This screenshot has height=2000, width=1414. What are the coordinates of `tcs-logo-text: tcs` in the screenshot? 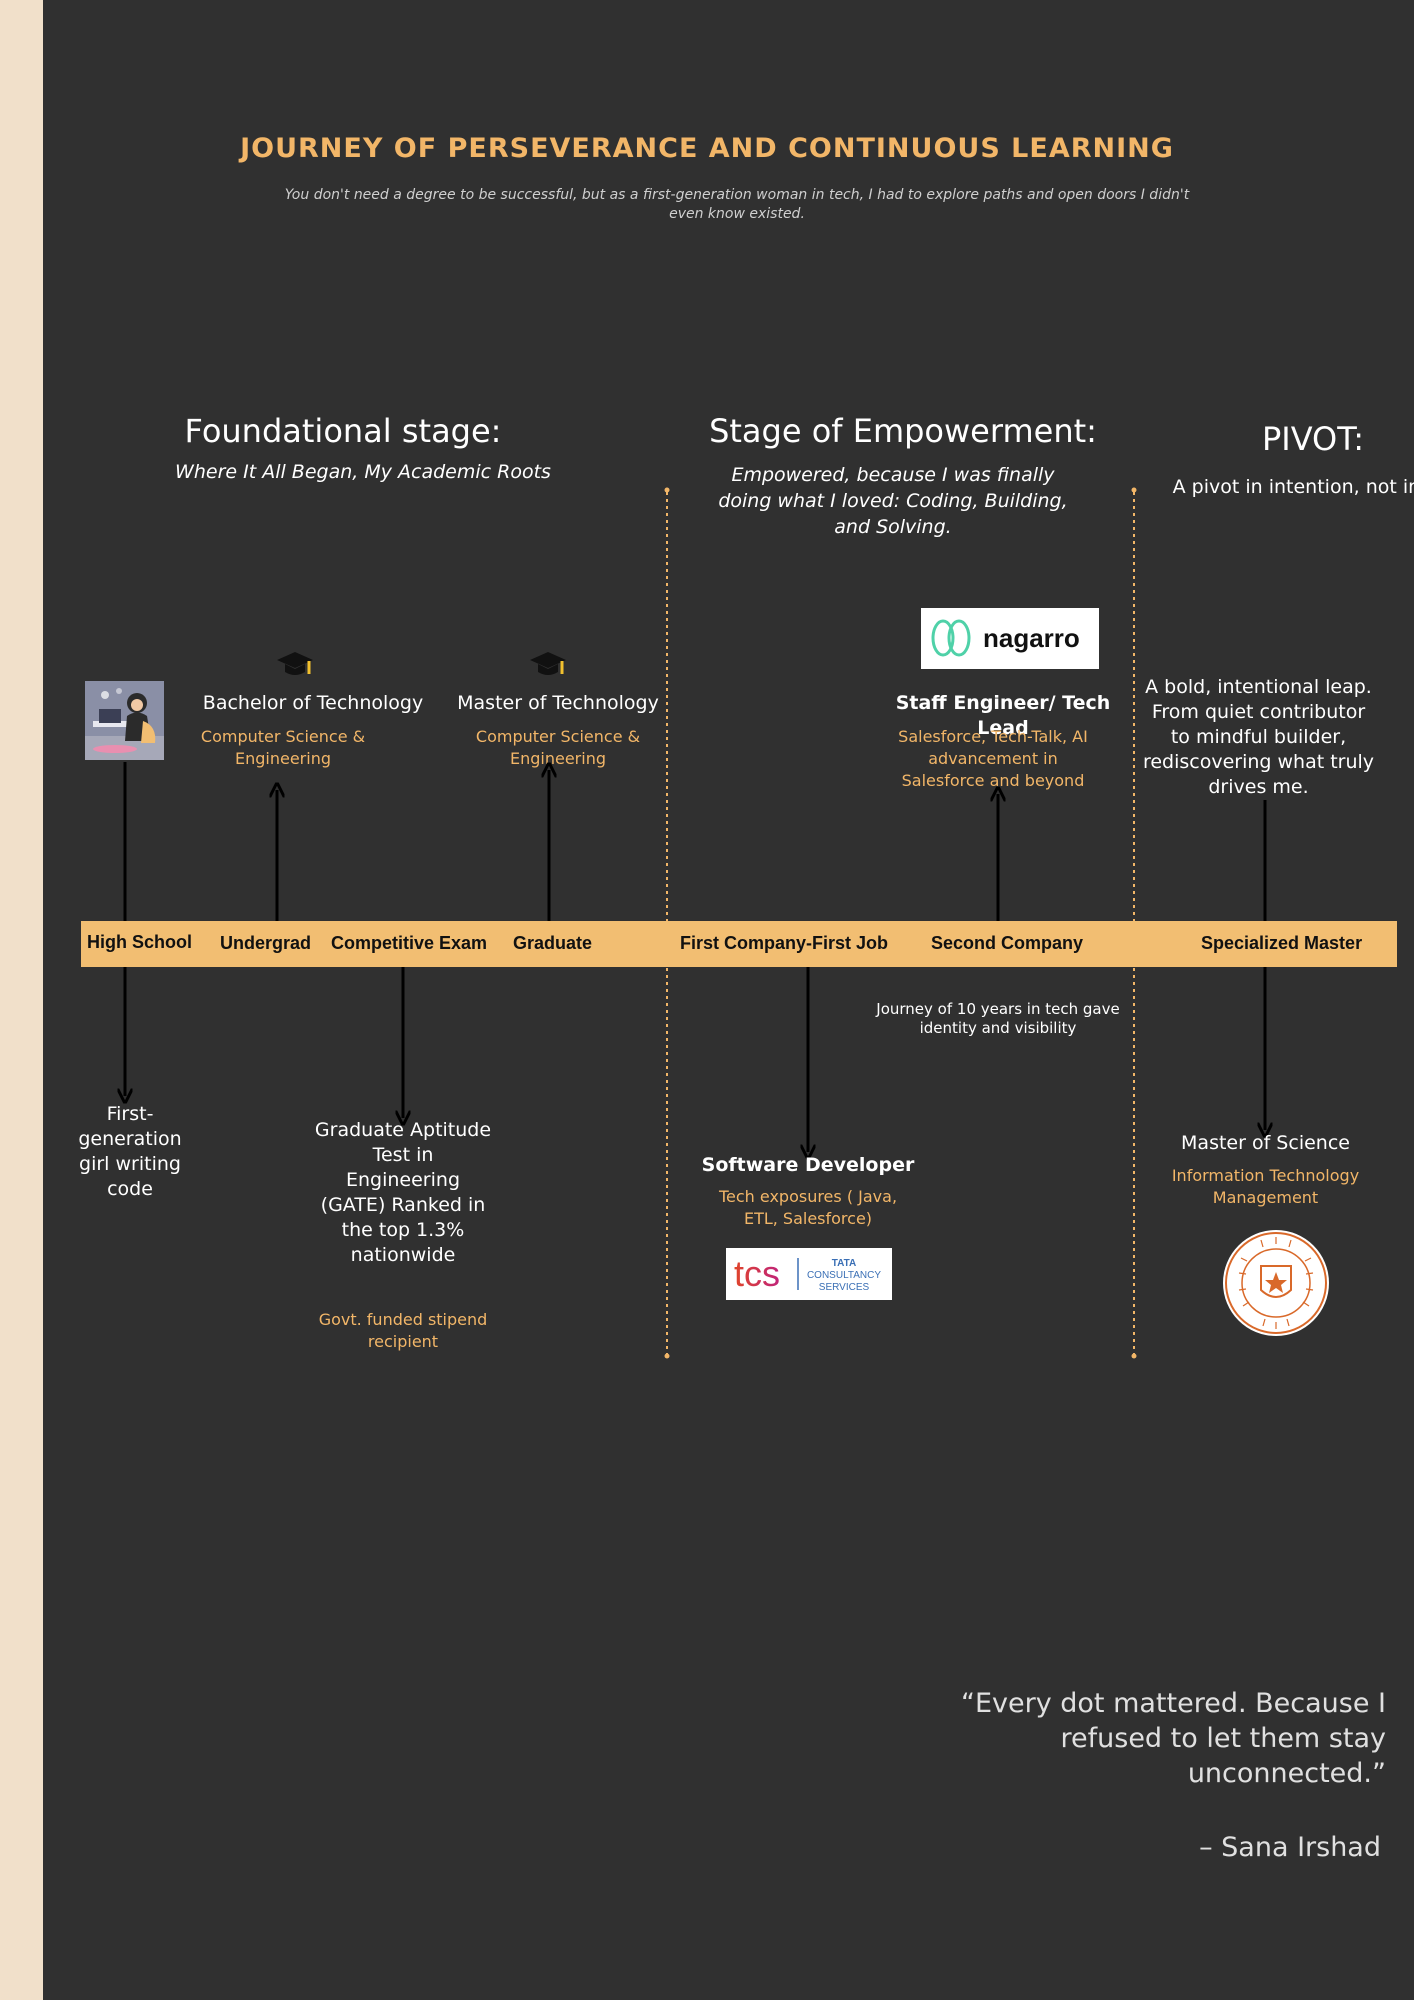 It's located at (757, 1273).